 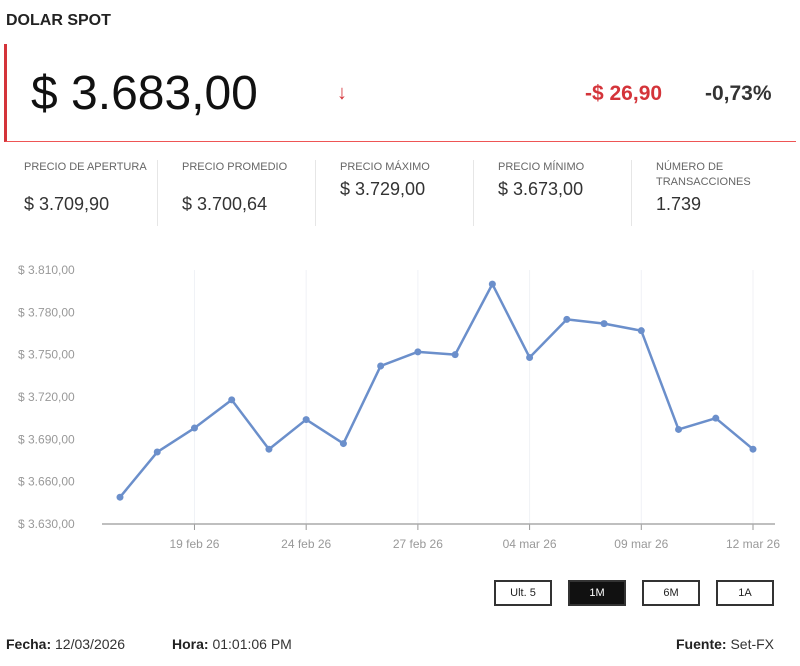 What do you see at coordinates (641, 544) in the screenshot?
I see `x-tick-label: 09 mar 26` at bounding box center [641, 544].